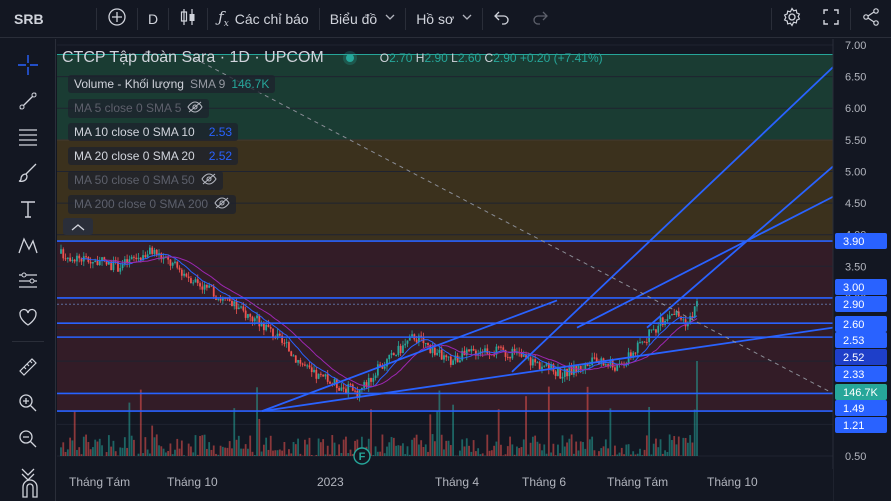 This screenshot has width=891, height=501. Describe the element at coordinates (28, 173) in the screenshot. I see `brush-tool` at that location.